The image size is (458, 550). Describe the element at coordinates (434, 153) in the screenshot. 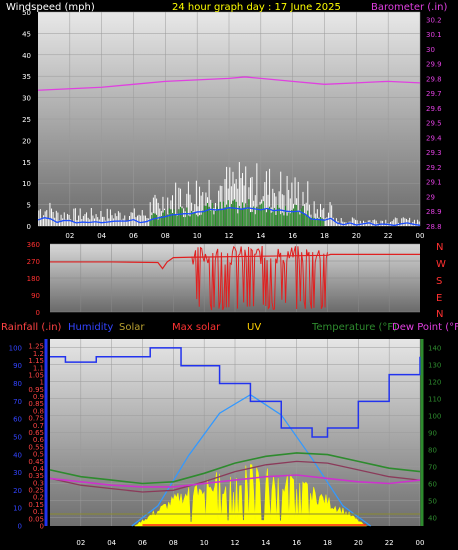

I see `barometer-tick-label: 29.3` at that location.